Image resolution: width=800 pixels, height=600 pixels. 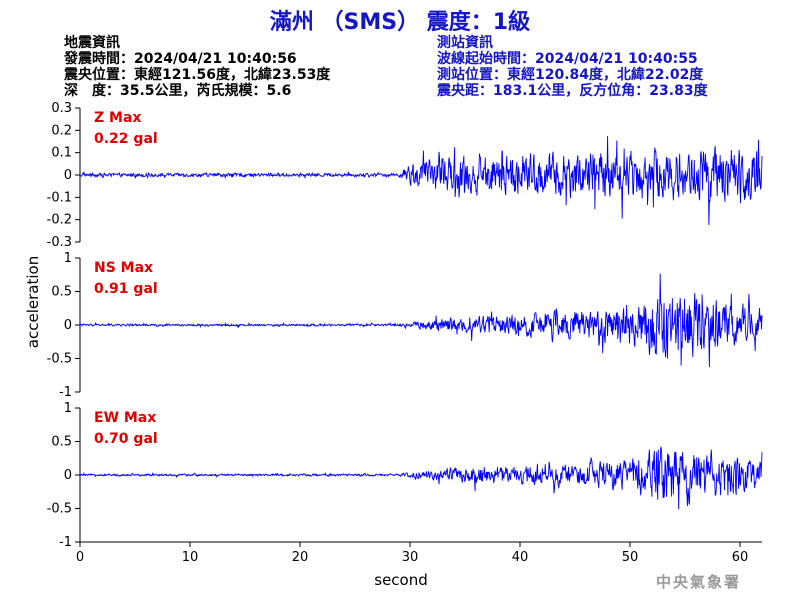 I want to click on x-tick-label: 20, so click(x=300, y=557).